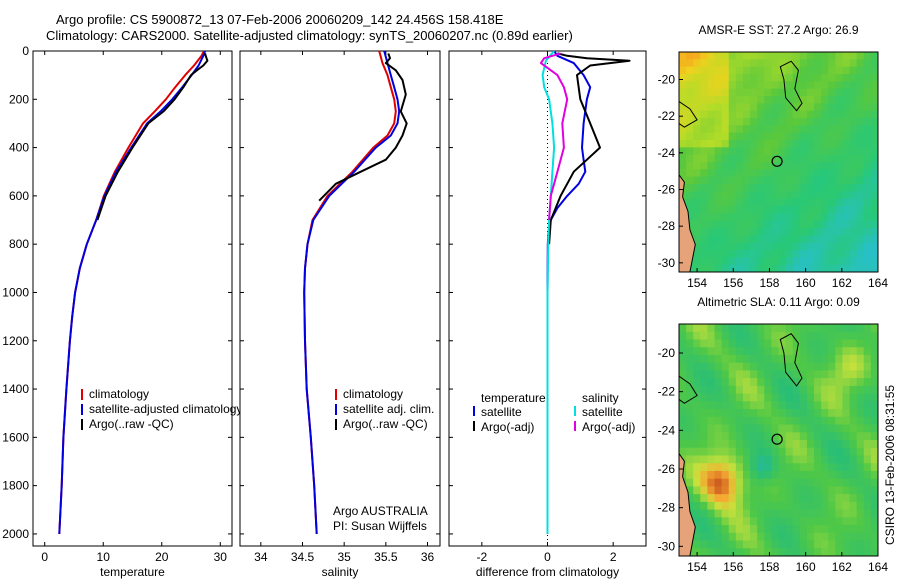 The width and height of the screenshot is (900, 580). Describe the element at coordinates (667, 190) in the screenshot. I see `y-tick-label: -26` at that location.